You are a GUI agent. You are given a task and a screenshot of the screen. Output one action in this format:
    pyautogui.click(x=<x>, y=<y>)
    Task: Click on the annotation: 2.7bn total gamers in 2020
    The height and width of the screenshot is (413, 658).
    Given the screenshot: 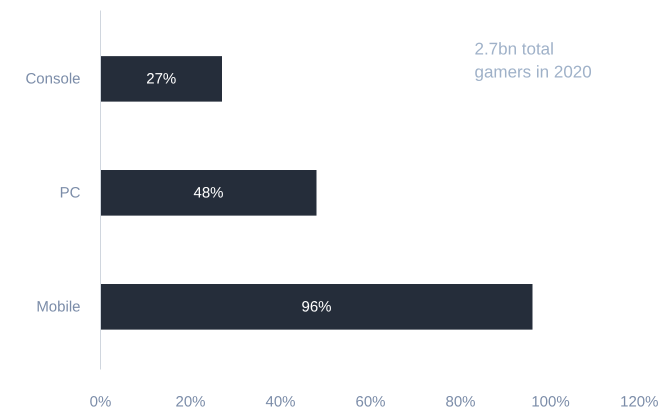 What is the action you would take?
    pyautogui.click(x=533, y=61)
    